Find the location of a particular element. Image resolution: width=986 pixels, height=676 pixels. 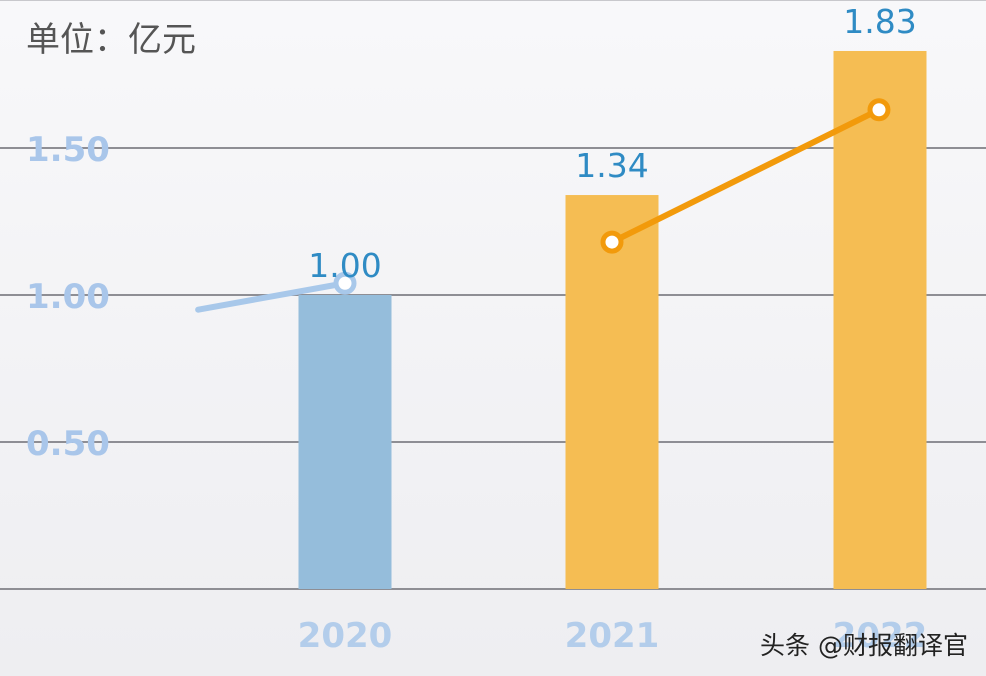

y-tick-label: 1.50 is located at coordinates (68, 150).